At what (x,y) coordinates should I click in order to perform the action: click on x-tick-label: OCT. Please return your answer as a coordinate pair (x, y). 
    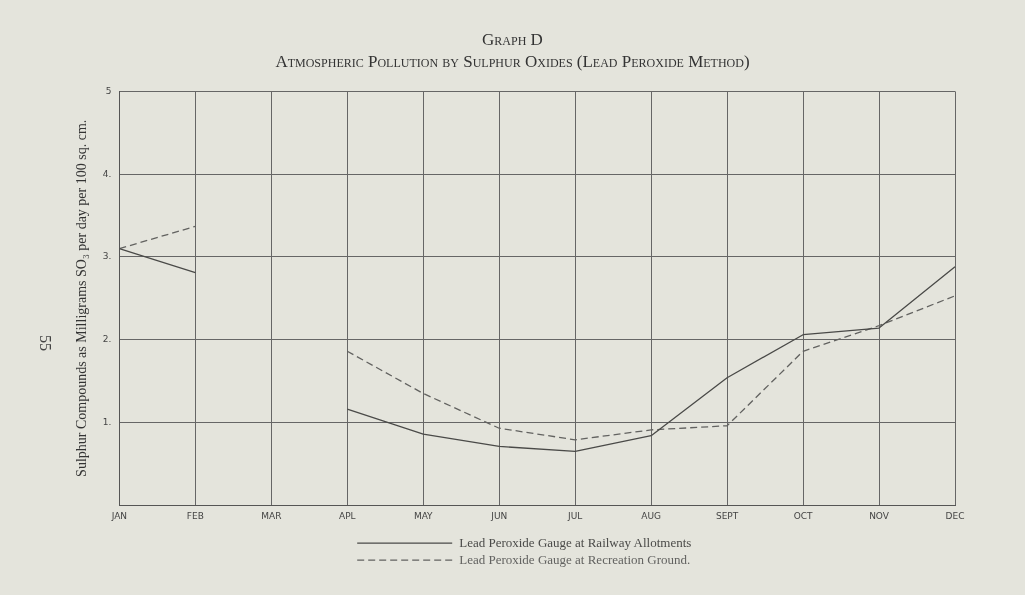
    Looking at the image, I should click on (803, 515).